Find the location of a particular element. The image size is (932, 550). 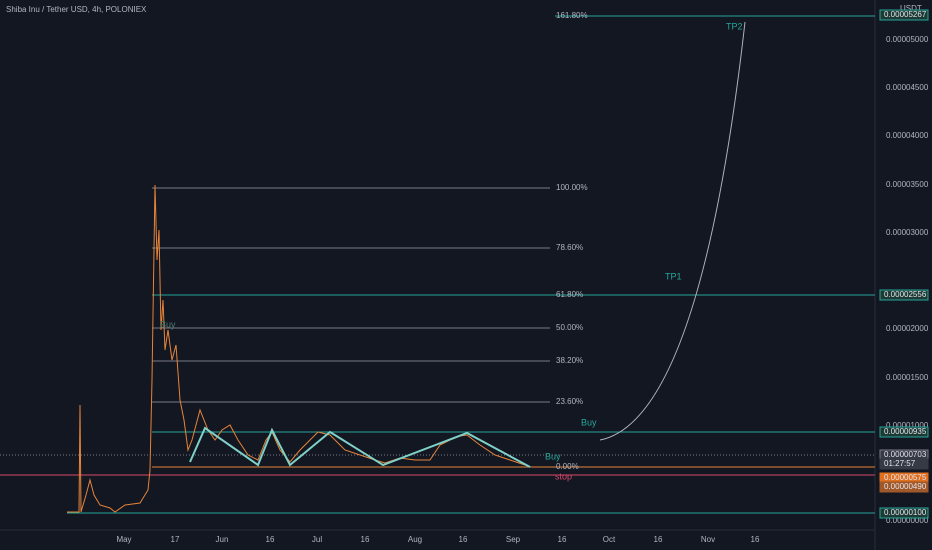

fib-label: 61.80% is located at coordinates (569, 294).